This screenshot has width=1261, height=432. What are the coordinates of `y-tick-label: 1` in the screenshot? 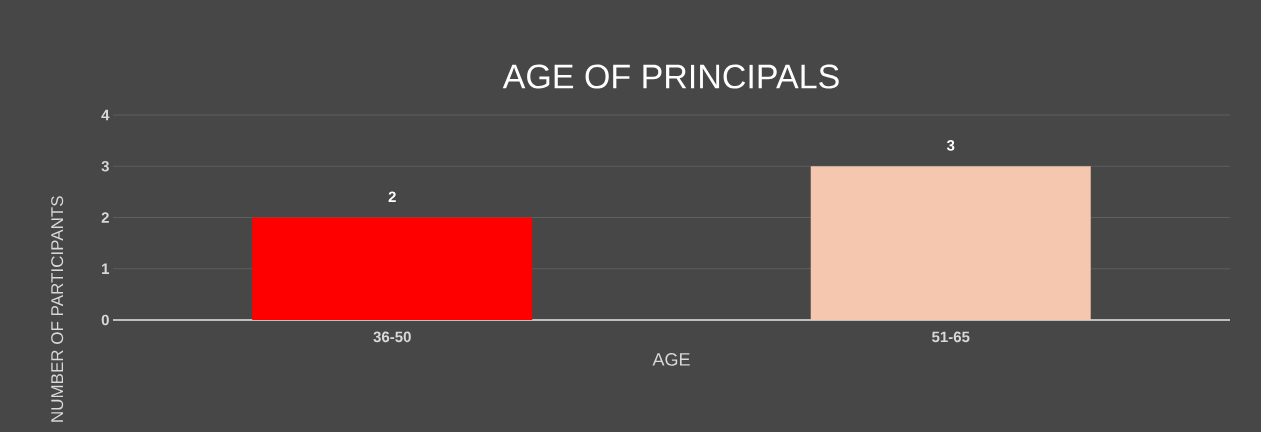 It's located at (106, 268).